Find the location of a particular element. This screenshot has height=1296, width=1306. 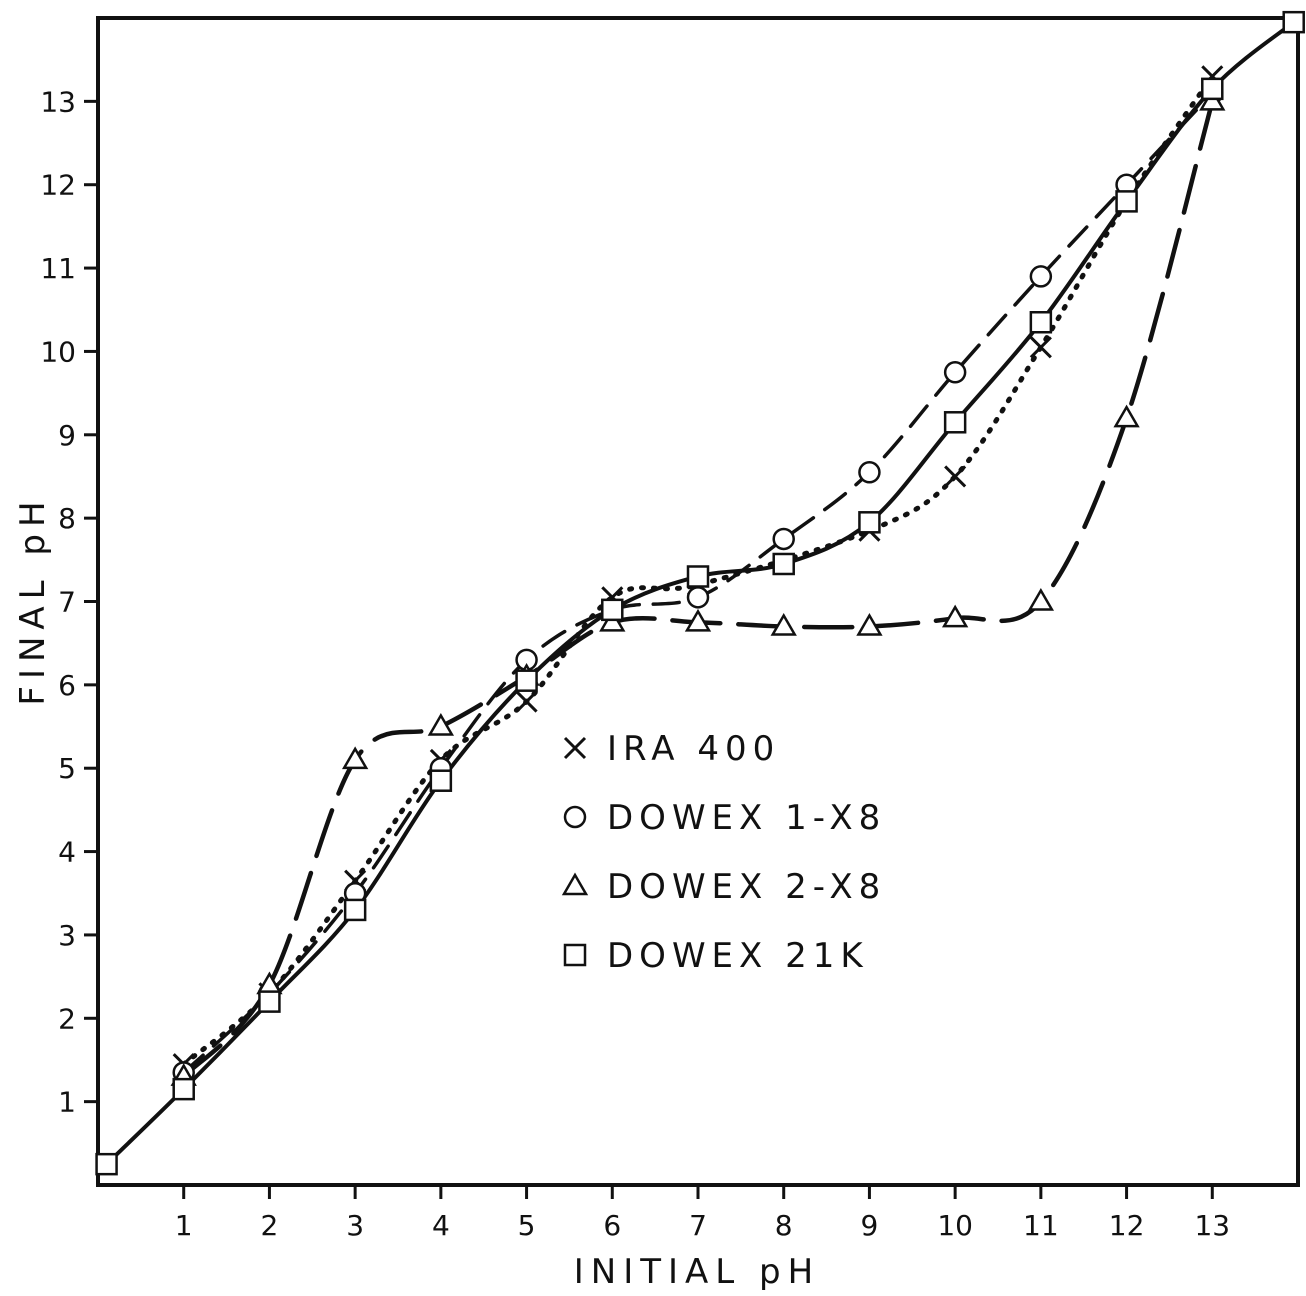

x-tick-label: 12 is located at coordinates (1127, 1225).